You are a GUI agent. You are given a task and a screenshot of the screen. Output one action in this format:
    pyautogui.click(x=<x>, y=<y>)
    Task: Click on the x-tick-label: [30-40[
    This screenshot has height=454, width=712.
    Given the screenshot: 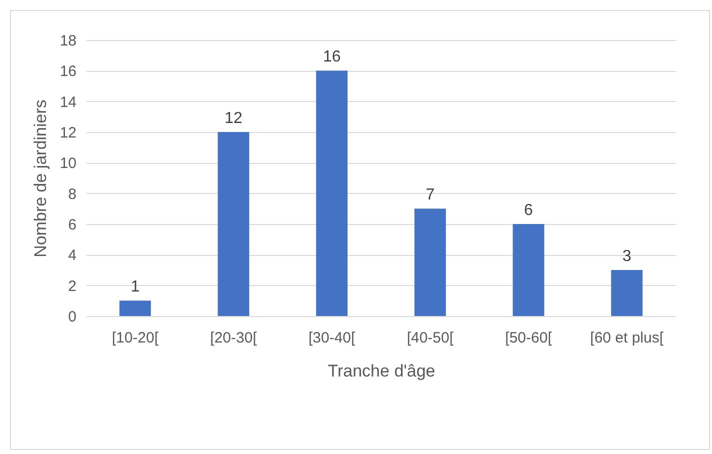 What is the action you would take?
    pyautogui.click(x=332, y=338)
    